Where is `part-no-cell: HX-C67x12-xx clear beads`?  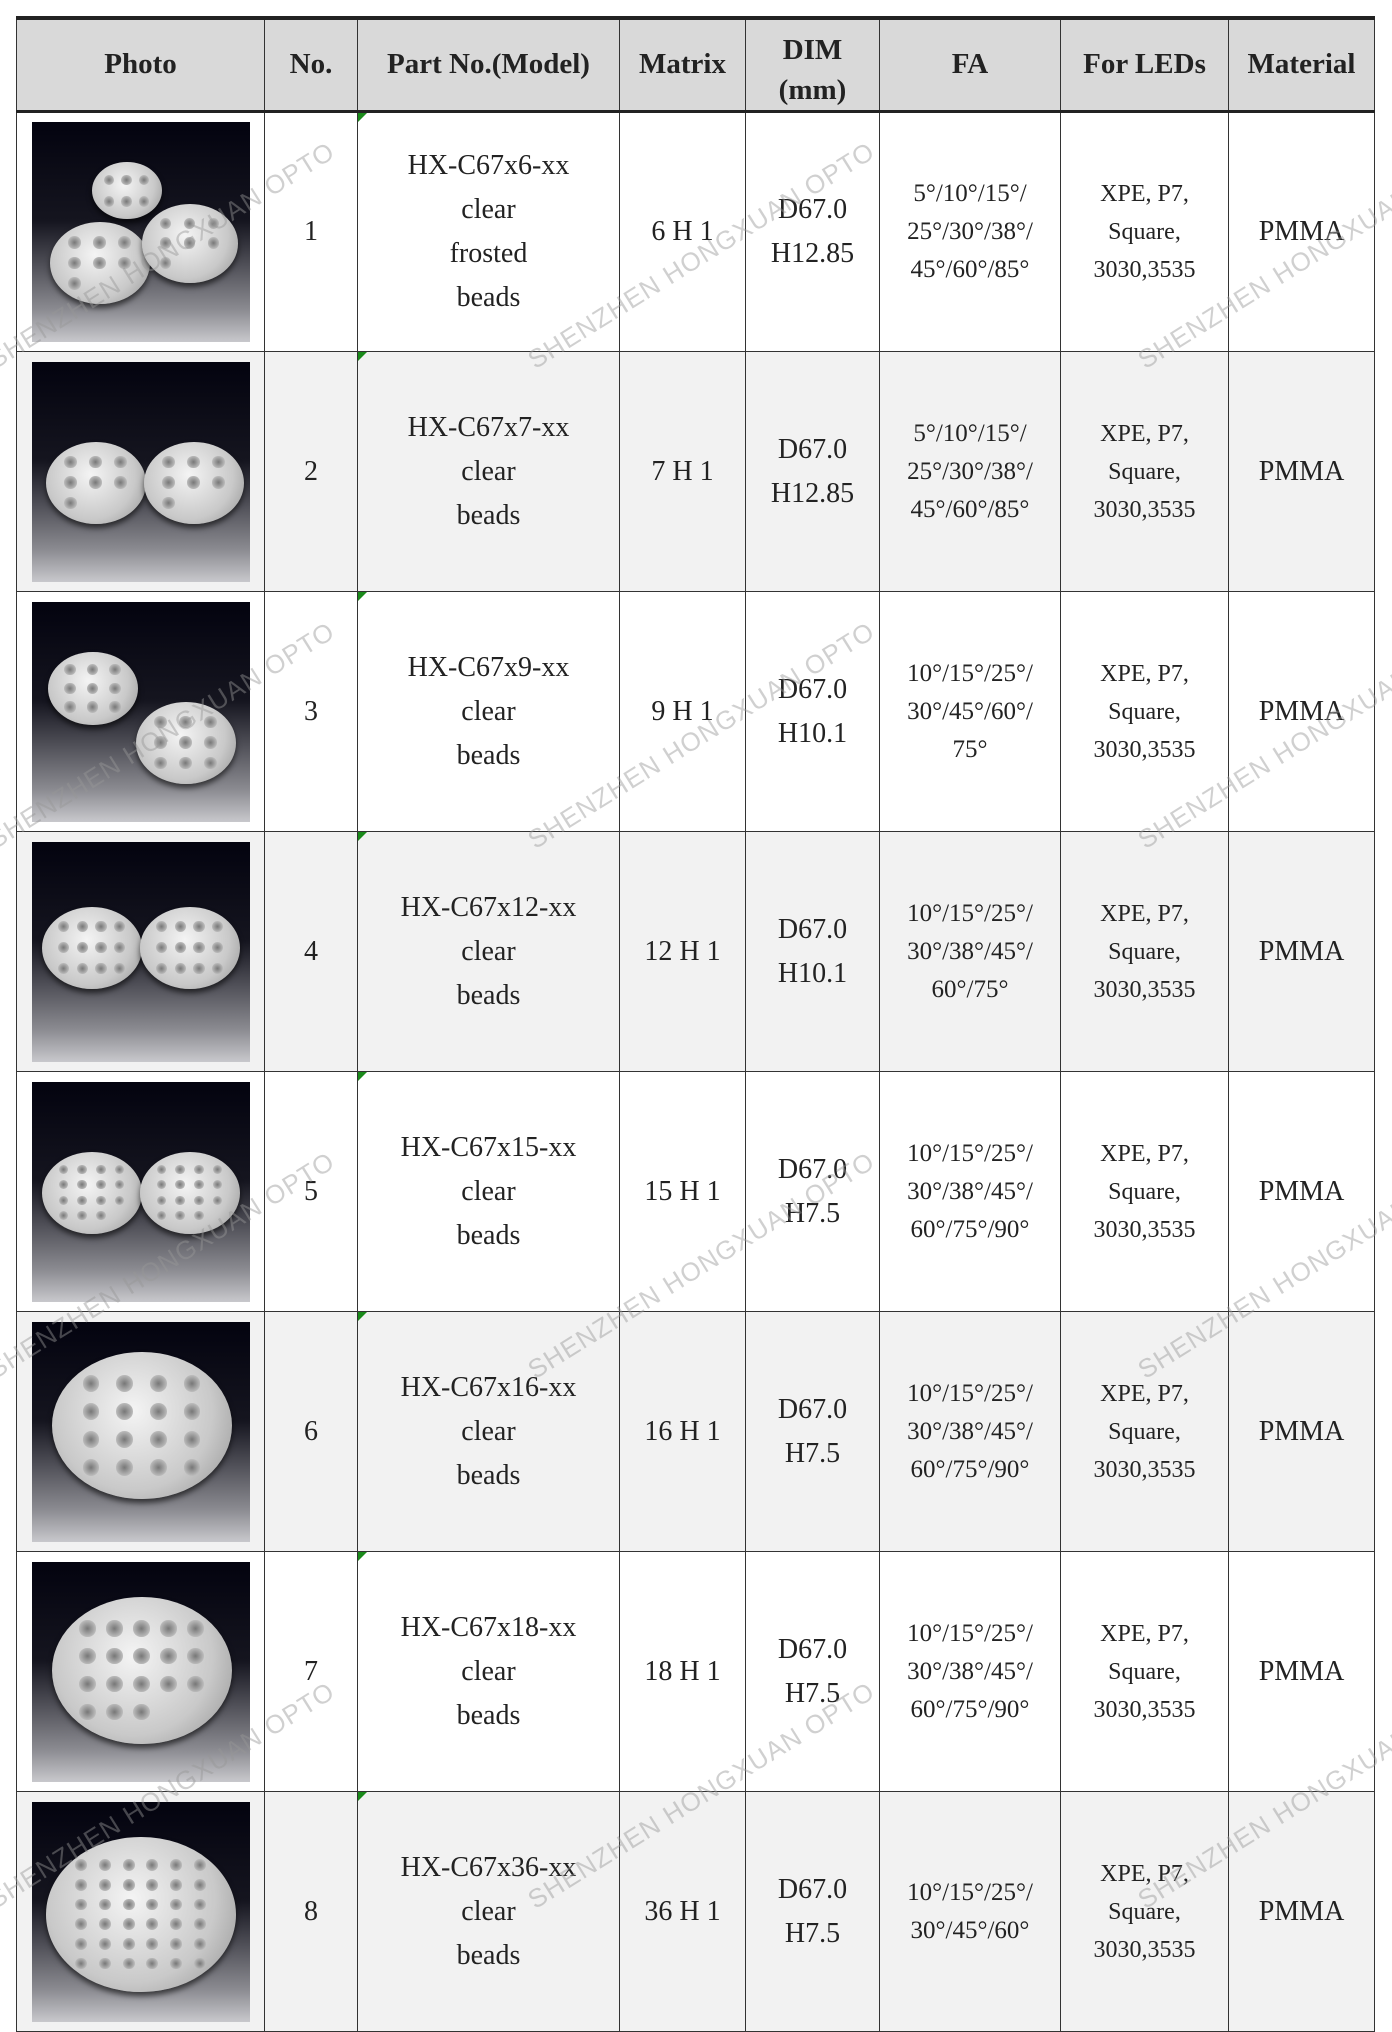
part-no-cell: HX-C67x12-xx clear beads is located at coordinates (488, 951).